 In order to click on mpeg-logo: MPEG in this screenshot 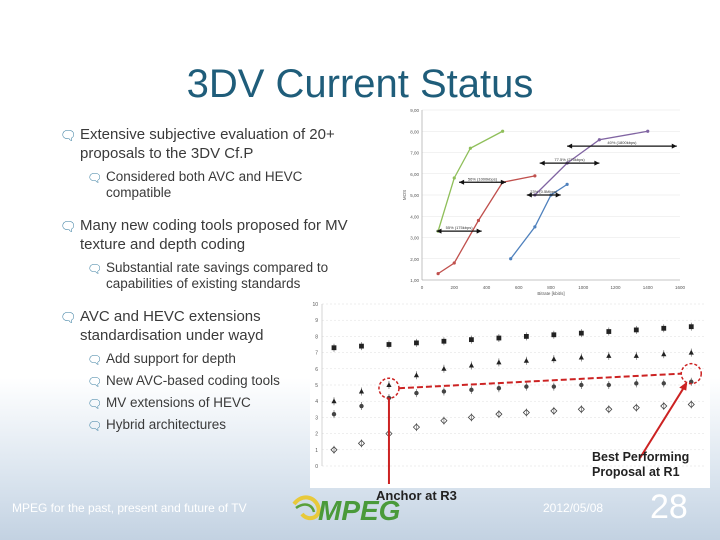, I will do `click(346, 510)`.